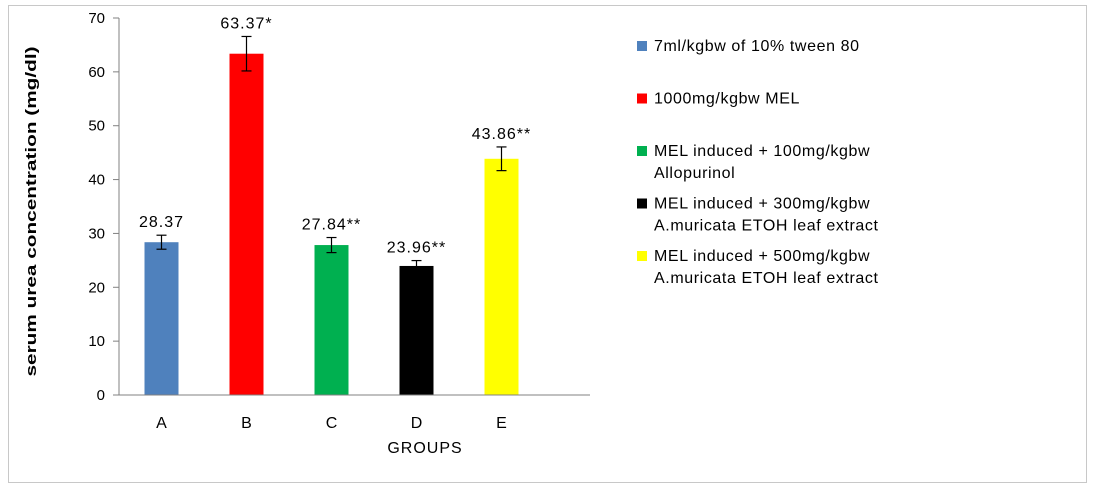  I want to click on bar-A, so click(161, 318).